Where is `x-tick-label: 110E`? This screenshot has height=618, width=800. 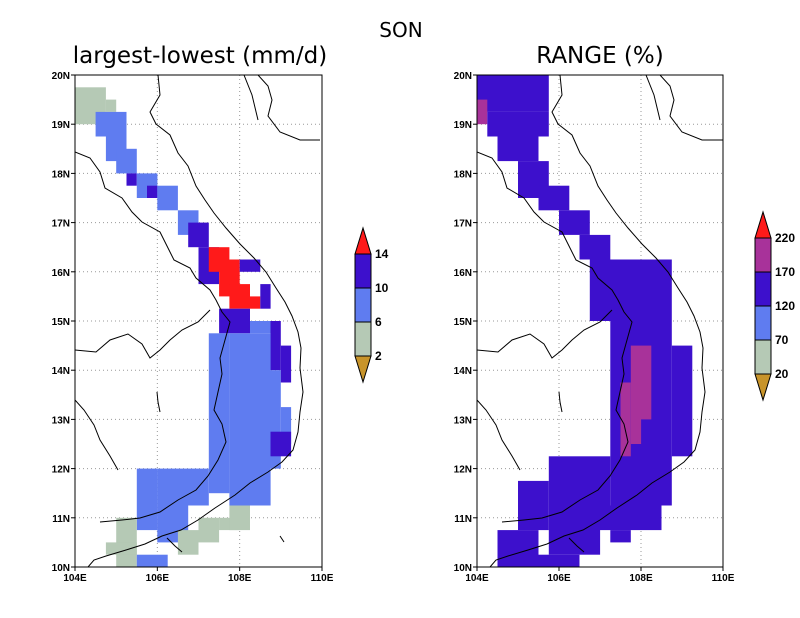 x-tick-label: 110E is located at coordinates (723, 578).